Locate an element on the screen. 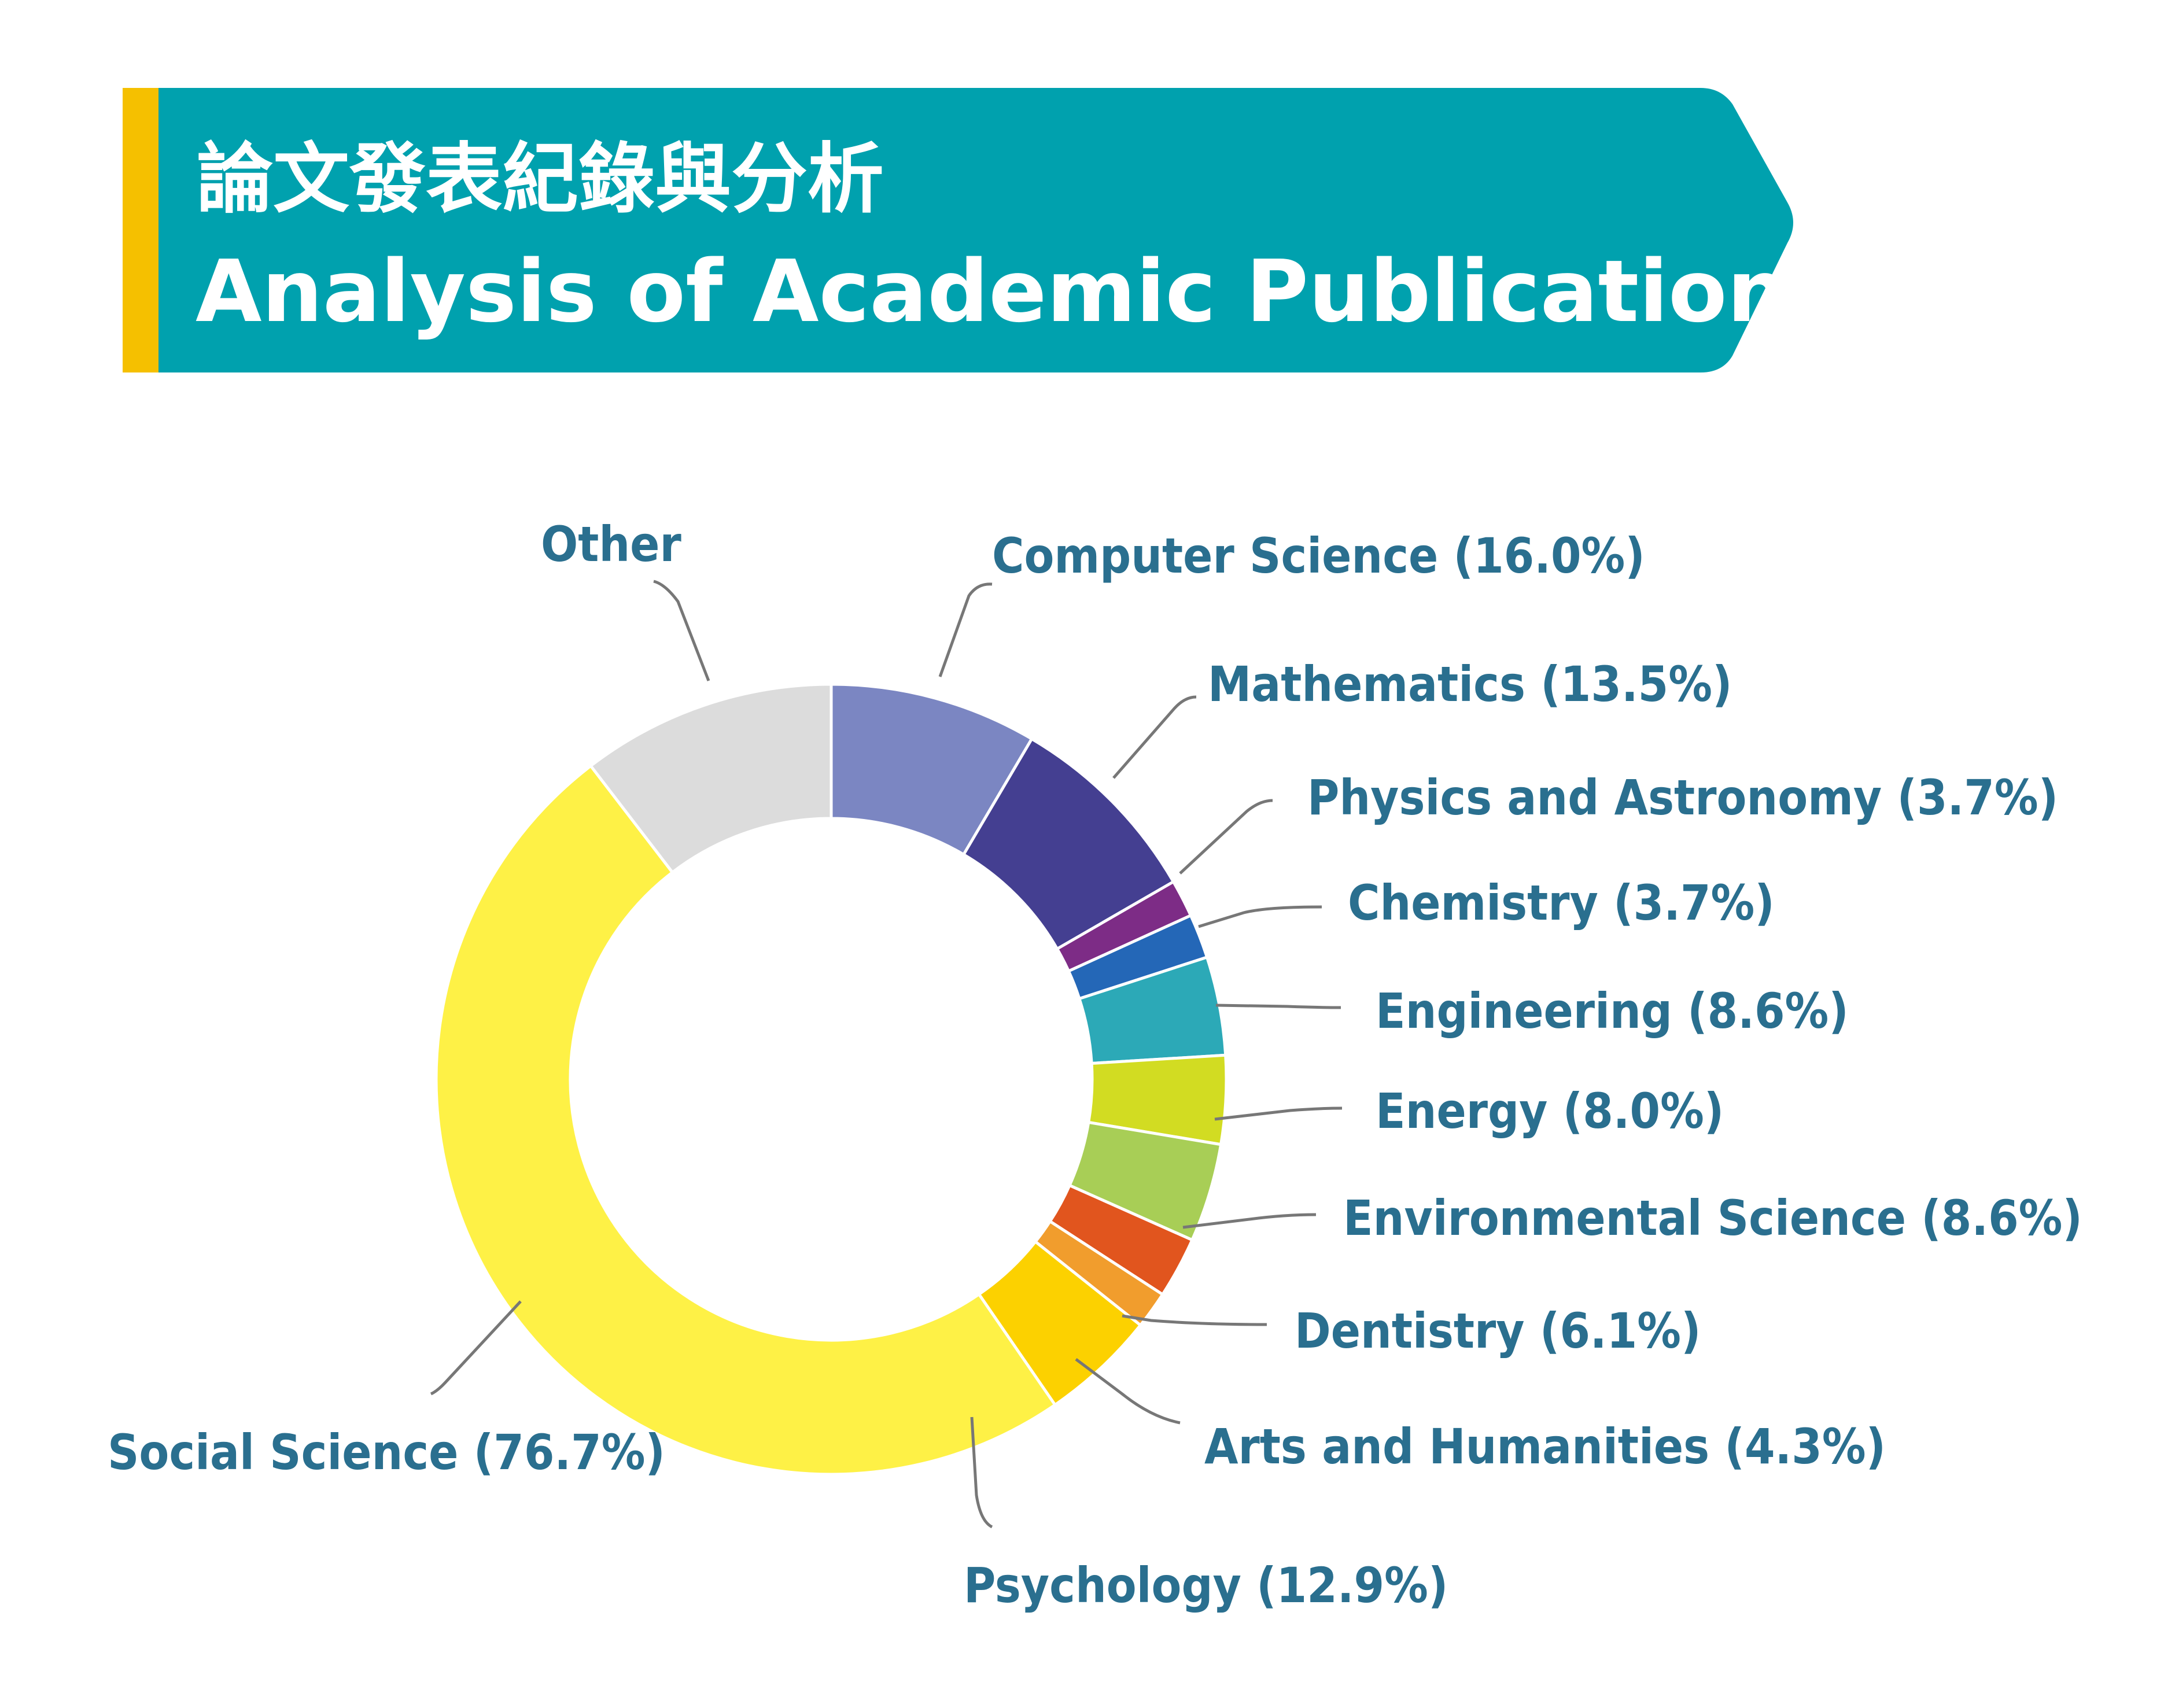 The image size is (2164, 1708). label-social-science: Social Science (76.7%) is located at coordinates (386, 1453).